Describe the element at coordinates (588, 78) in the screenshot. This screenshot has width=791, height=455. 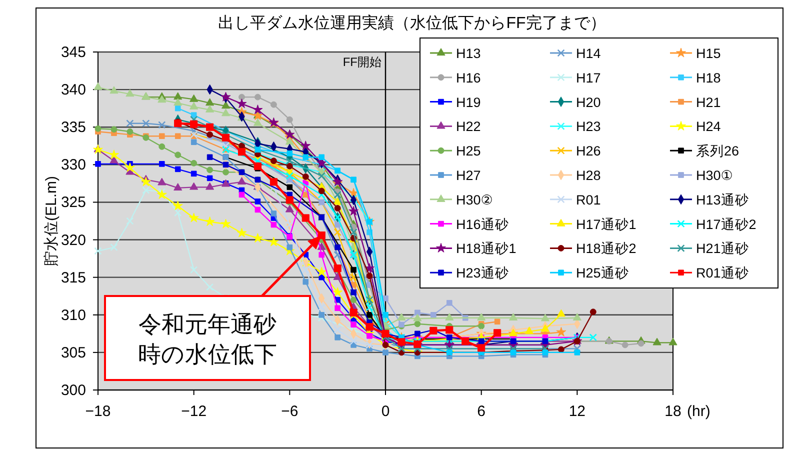
I see `legend-label: H17` at that location.